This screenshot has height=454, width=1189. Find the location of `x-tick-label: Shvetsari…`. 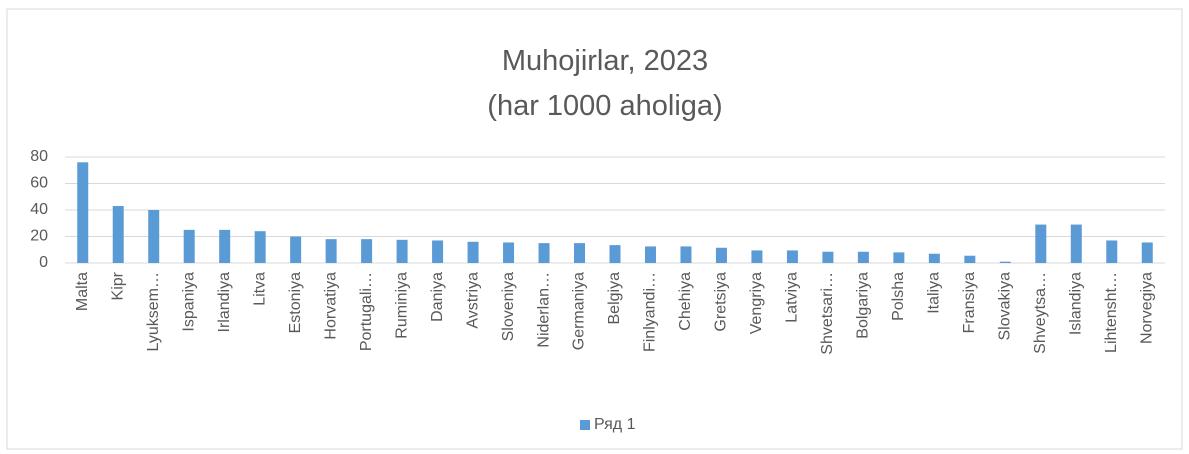

x-tick-label: Shvetsari… is located at coordinates (827, 313).